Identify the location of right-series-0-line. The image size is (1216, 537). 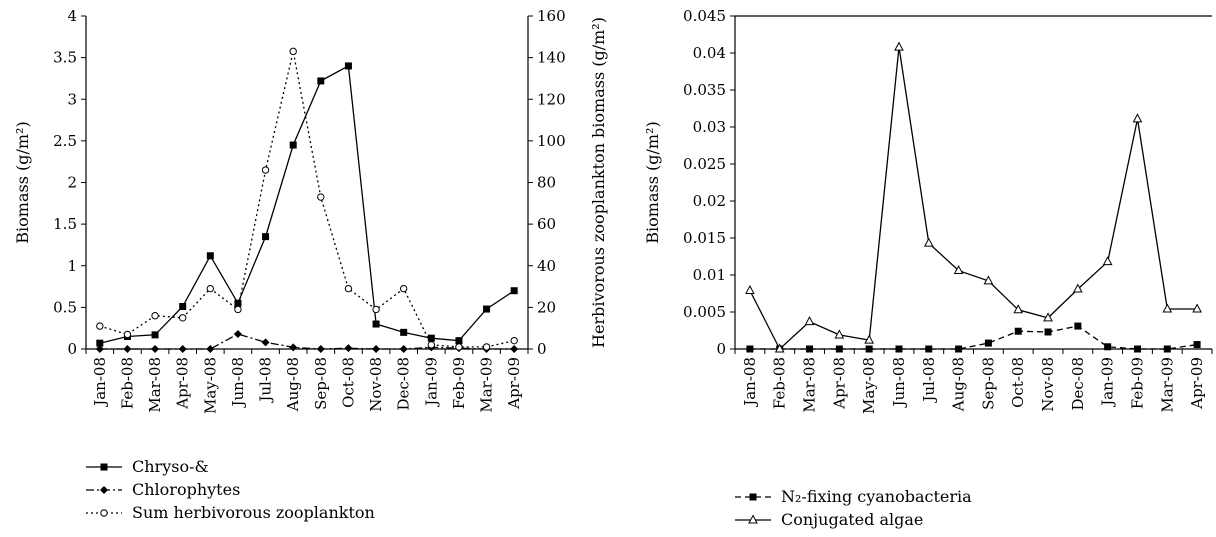
(973, 337).